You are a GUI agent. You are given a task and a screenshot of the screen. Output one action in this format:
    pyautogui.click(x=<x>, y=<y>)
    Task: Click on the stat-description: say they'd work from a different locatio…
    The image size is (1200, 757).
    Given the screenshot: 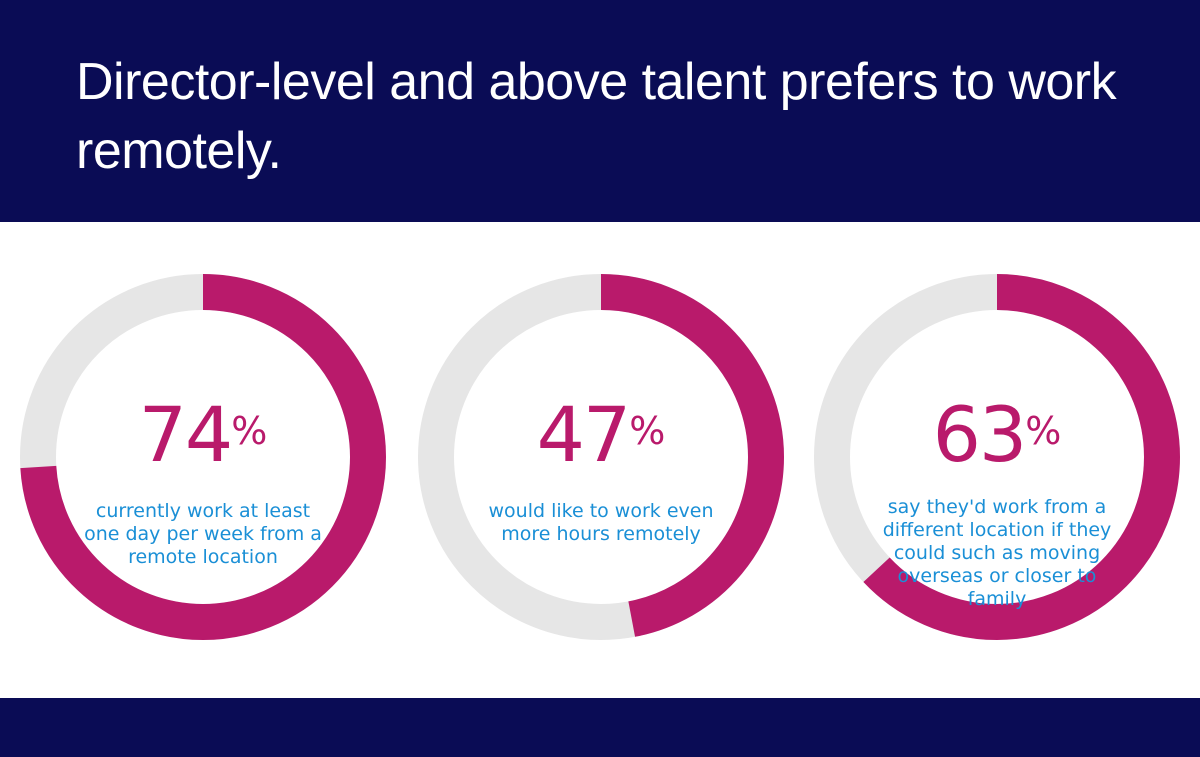 What is the action you would take?
    pyautogui.click(x=997, y=553)
    